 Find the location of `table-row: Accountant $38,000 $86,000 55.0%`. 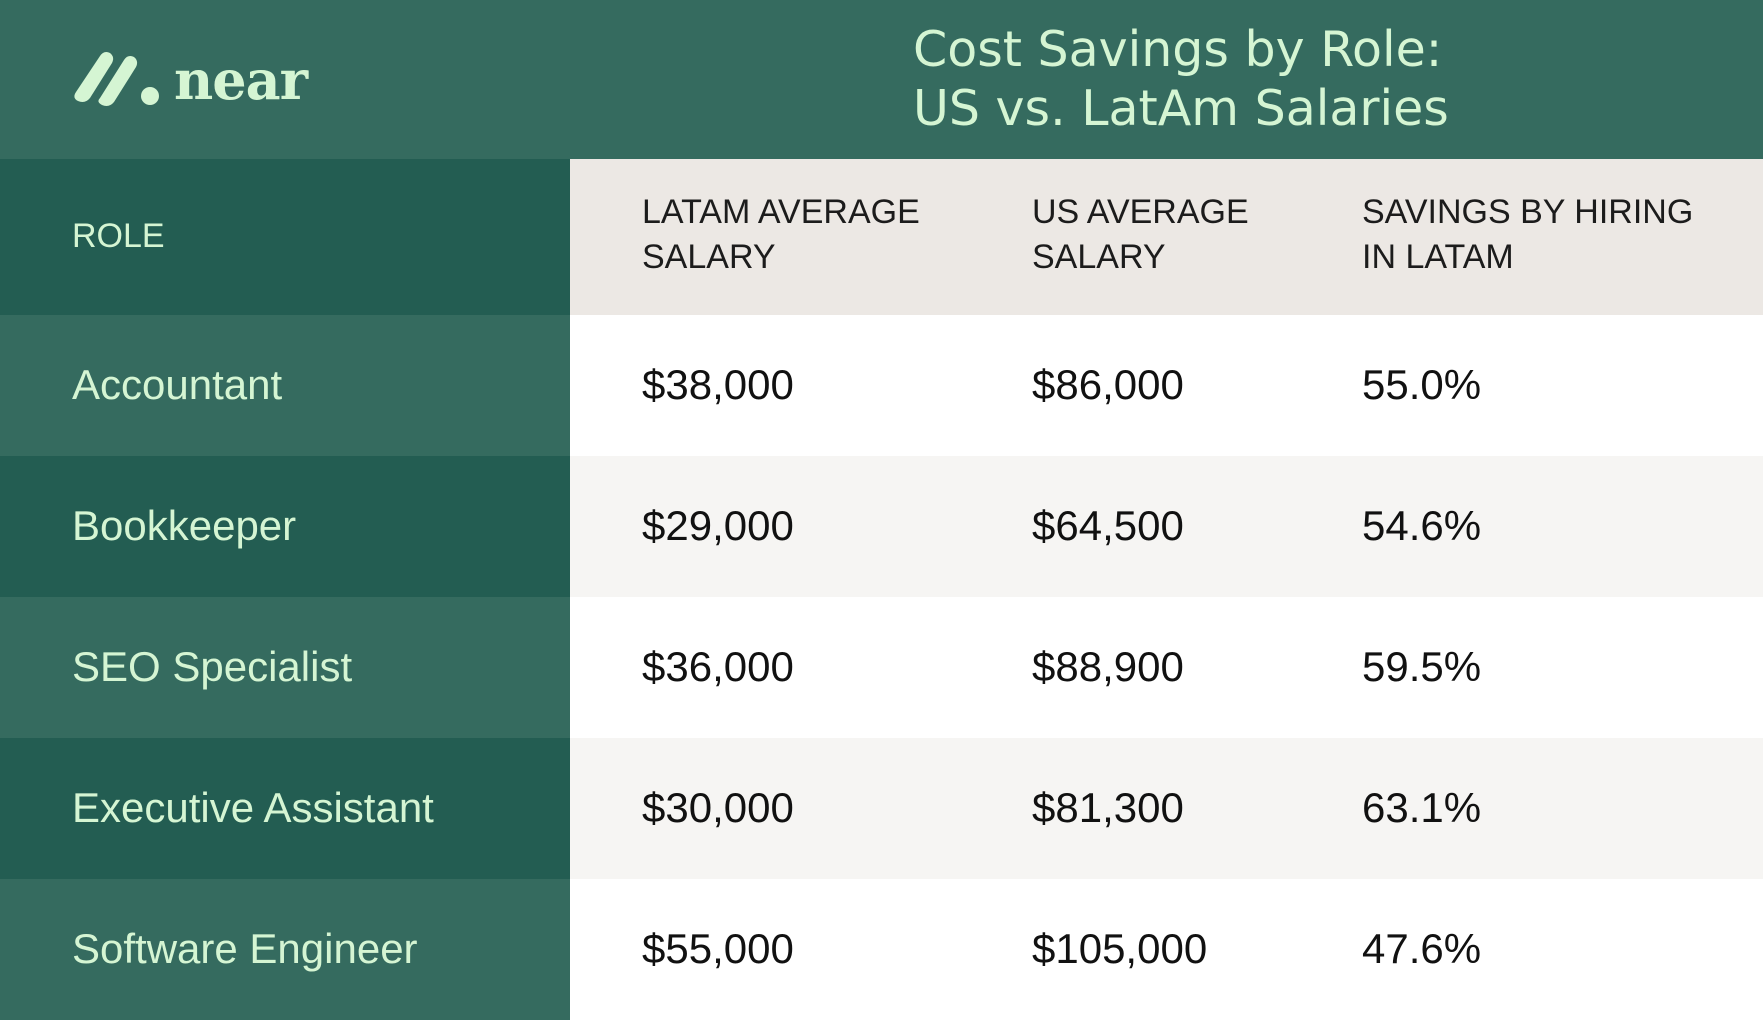

table-row: Accountant $38,000 $86,000 55.0% is located at coordinates (881, 385).